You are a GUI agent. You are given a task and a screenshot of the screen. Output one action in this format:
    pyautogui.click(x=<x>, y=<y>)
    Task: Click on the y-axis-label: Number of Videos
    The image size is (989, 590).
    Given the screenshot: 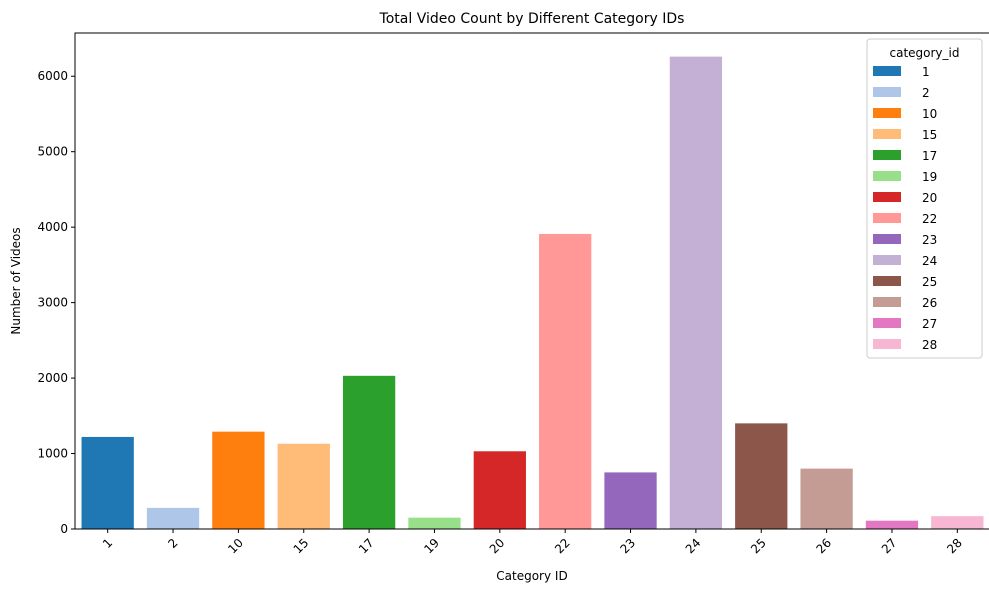 What is the action you would take?
    pyautogui.click(x=16, y=280)
    